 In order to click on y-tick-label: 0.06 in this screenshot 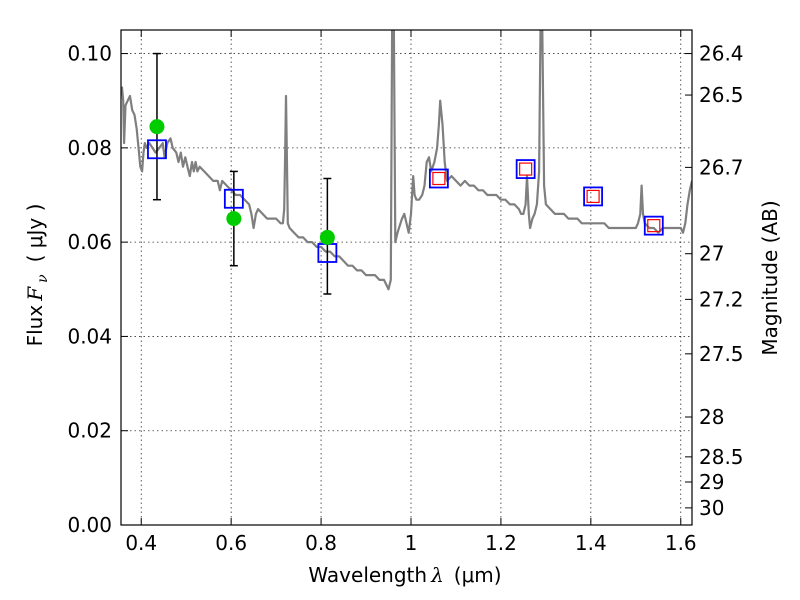, I will do `click(89, 242)`.